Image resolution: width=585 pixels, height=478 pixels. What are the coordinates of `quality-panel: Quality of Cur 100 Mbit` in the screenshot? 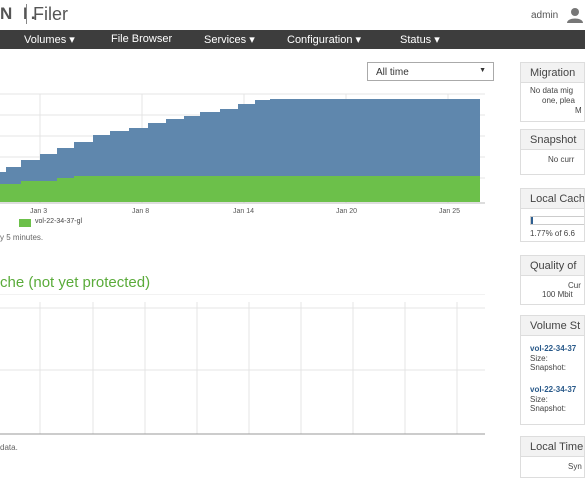 It's located at (552, 280).